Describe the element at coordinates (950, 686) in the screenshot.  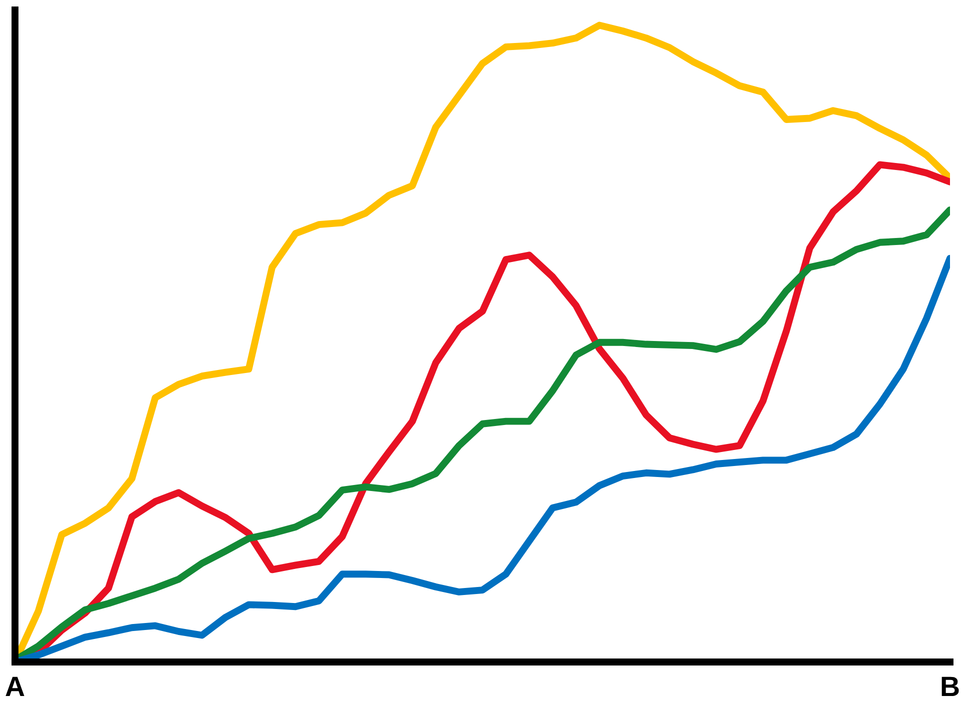
I see `x-tick-label: B` at that location.